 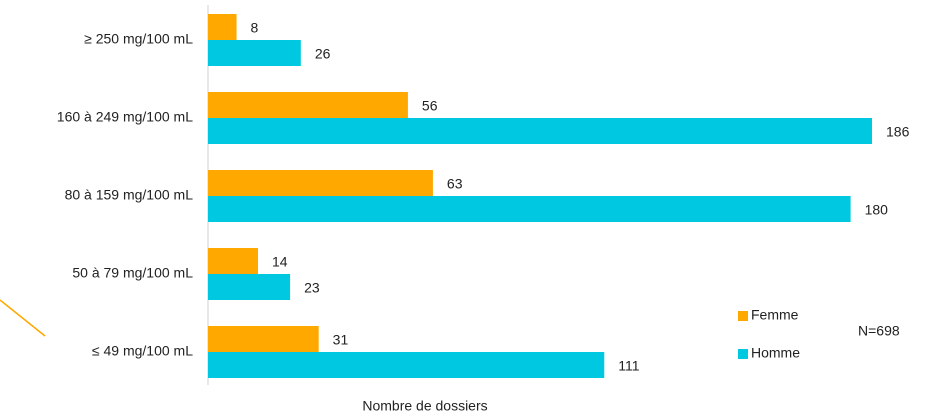 What do you see at coordinates (879, 331) in the screenshot?
I see `annotation: N=698` at bounding box center [879, 331].